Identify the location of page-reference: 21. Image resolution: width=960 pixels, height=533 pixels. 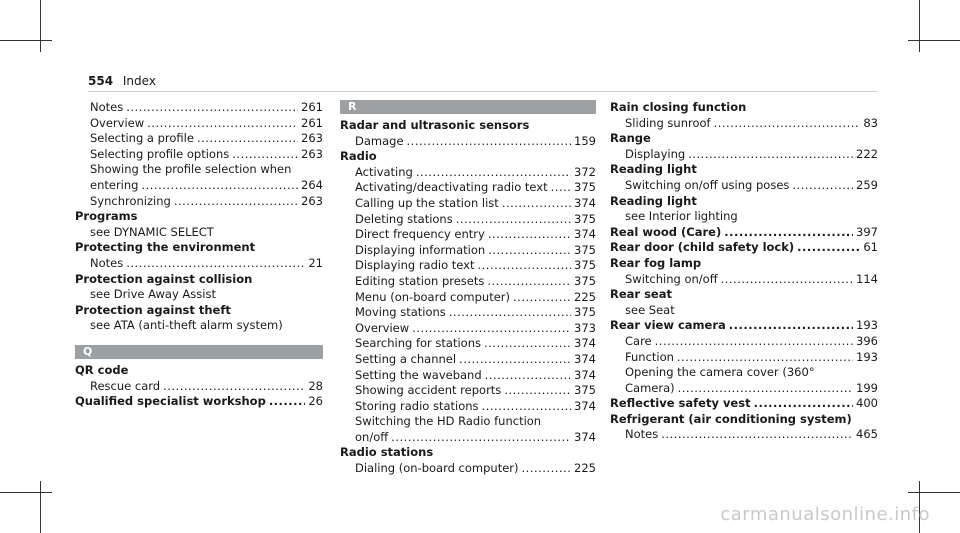
(315, 262).